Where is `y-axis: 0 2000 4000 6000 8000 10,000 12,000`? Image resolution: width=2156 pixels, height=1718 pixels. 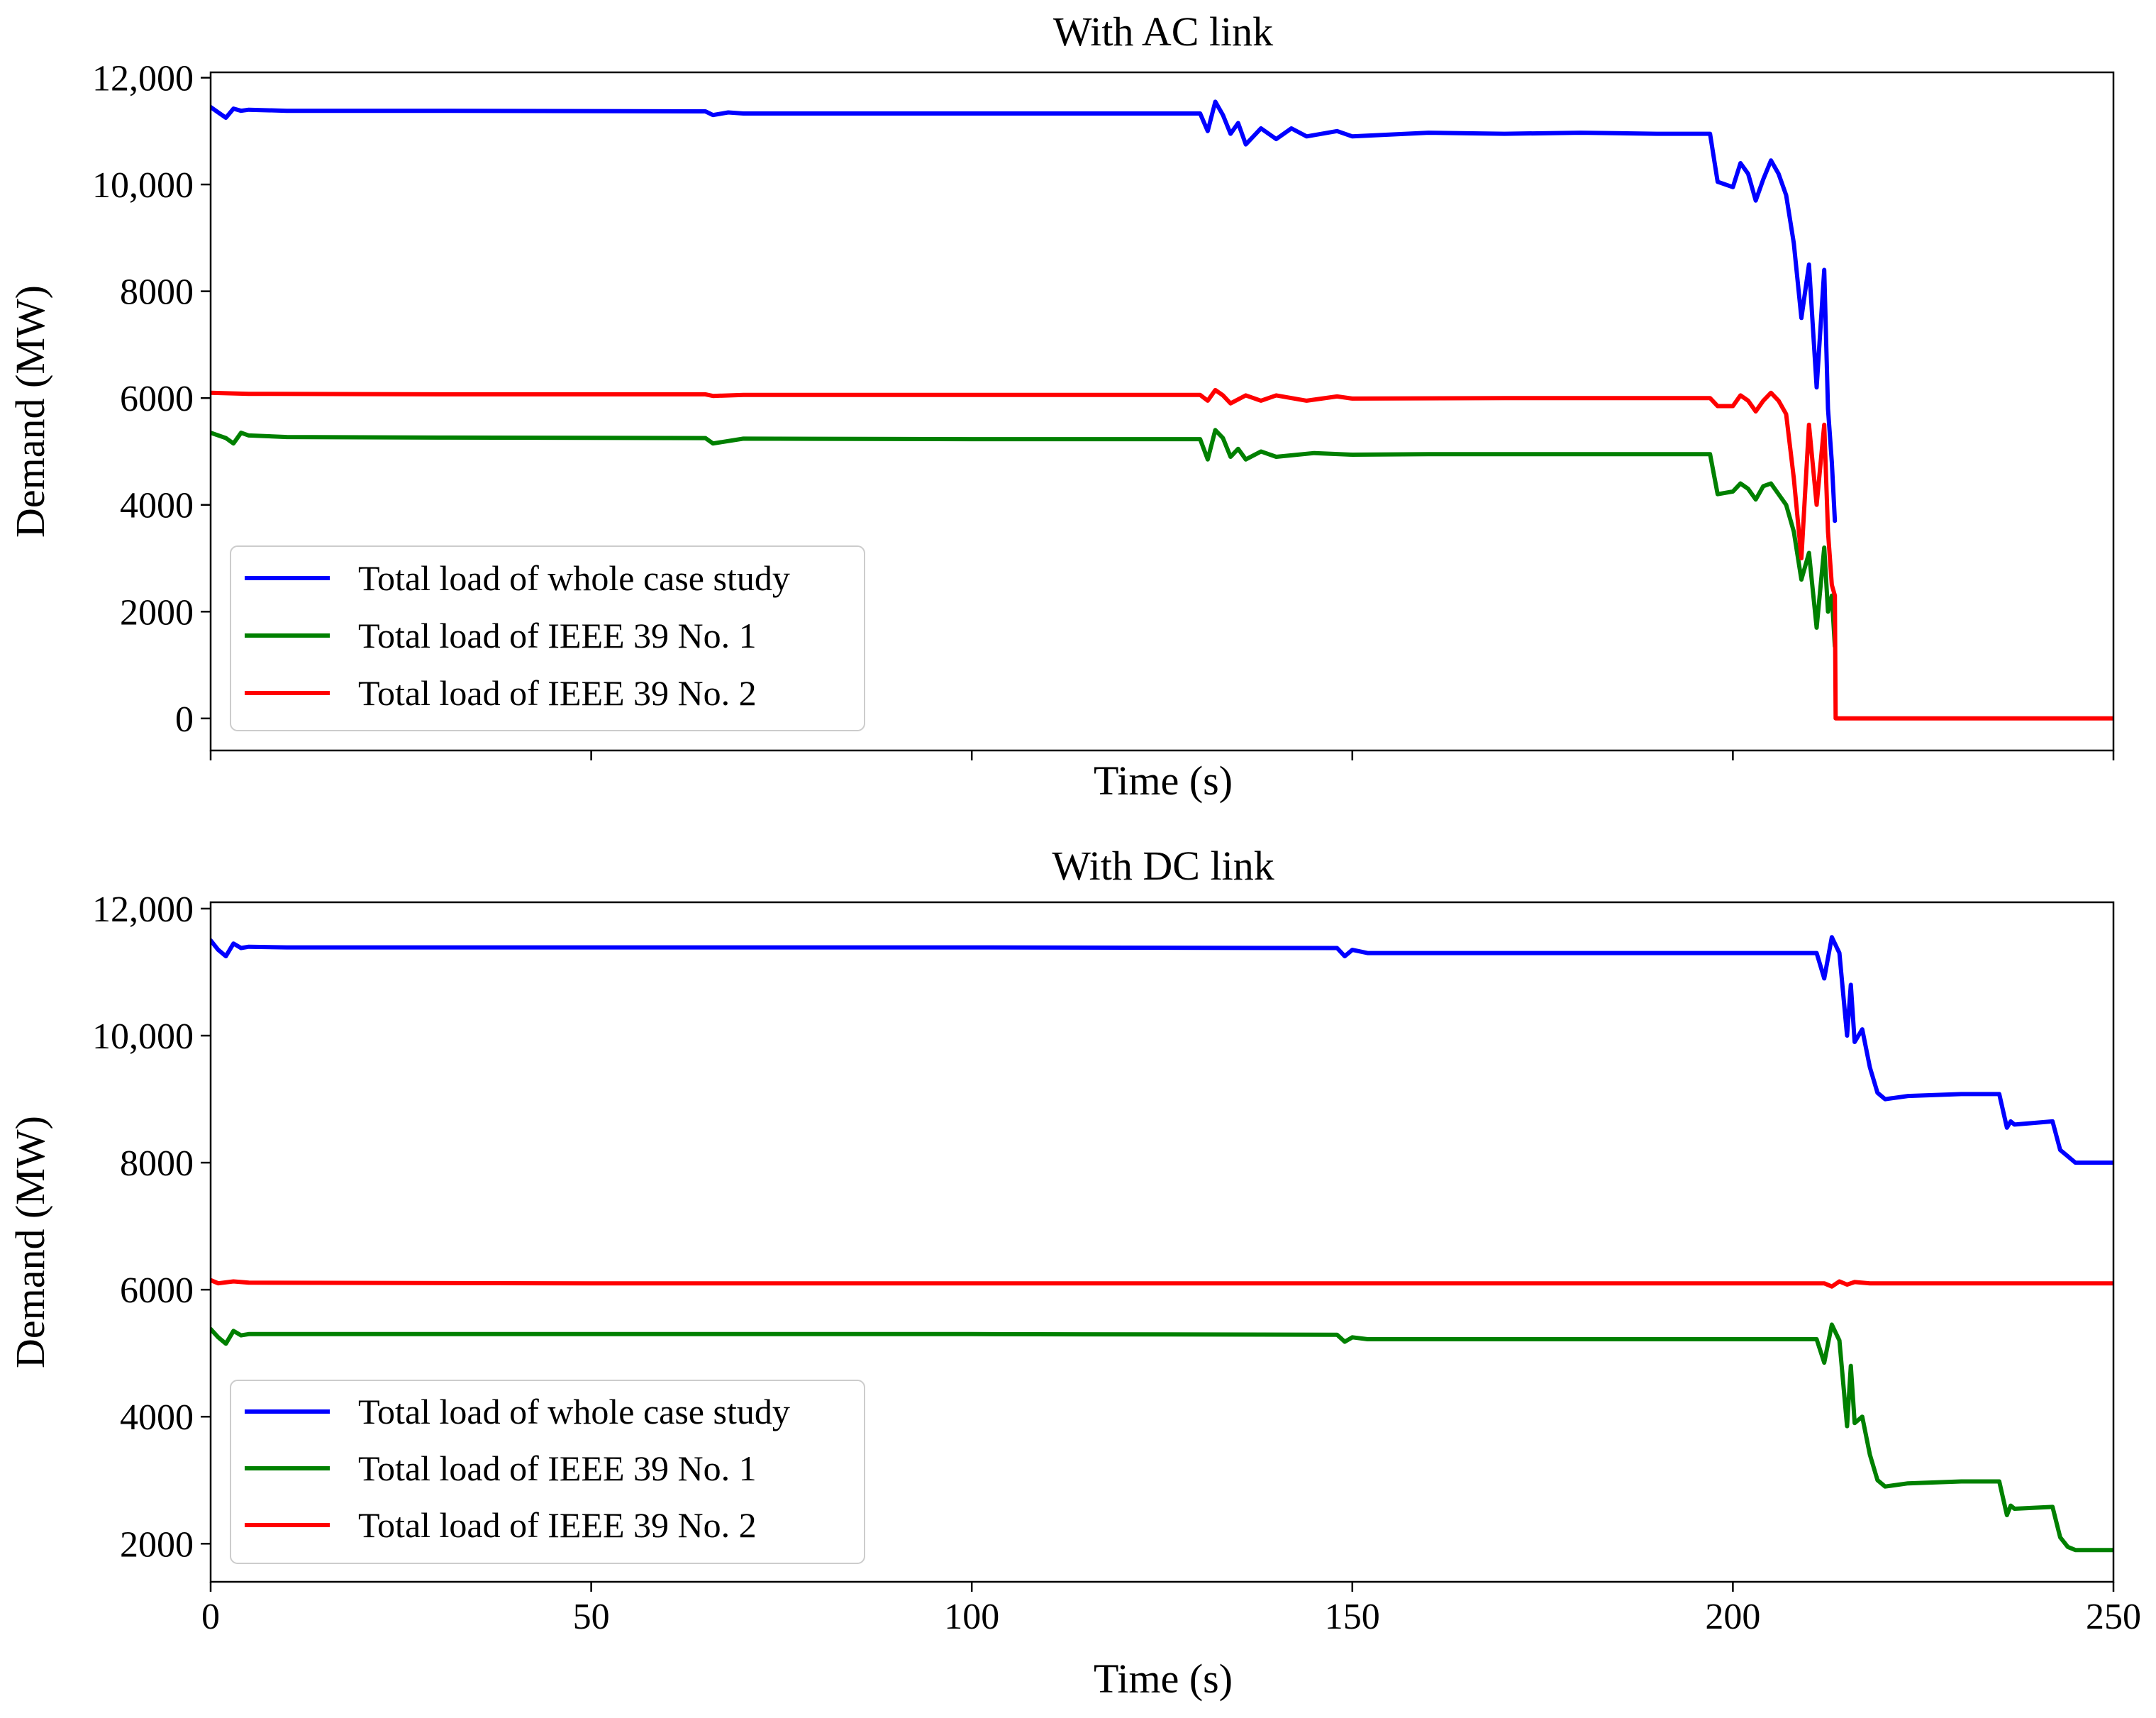
y-axis: 0 2000 4000 6000 8000 10,000 12,000 is located at coordinates (151, 399).